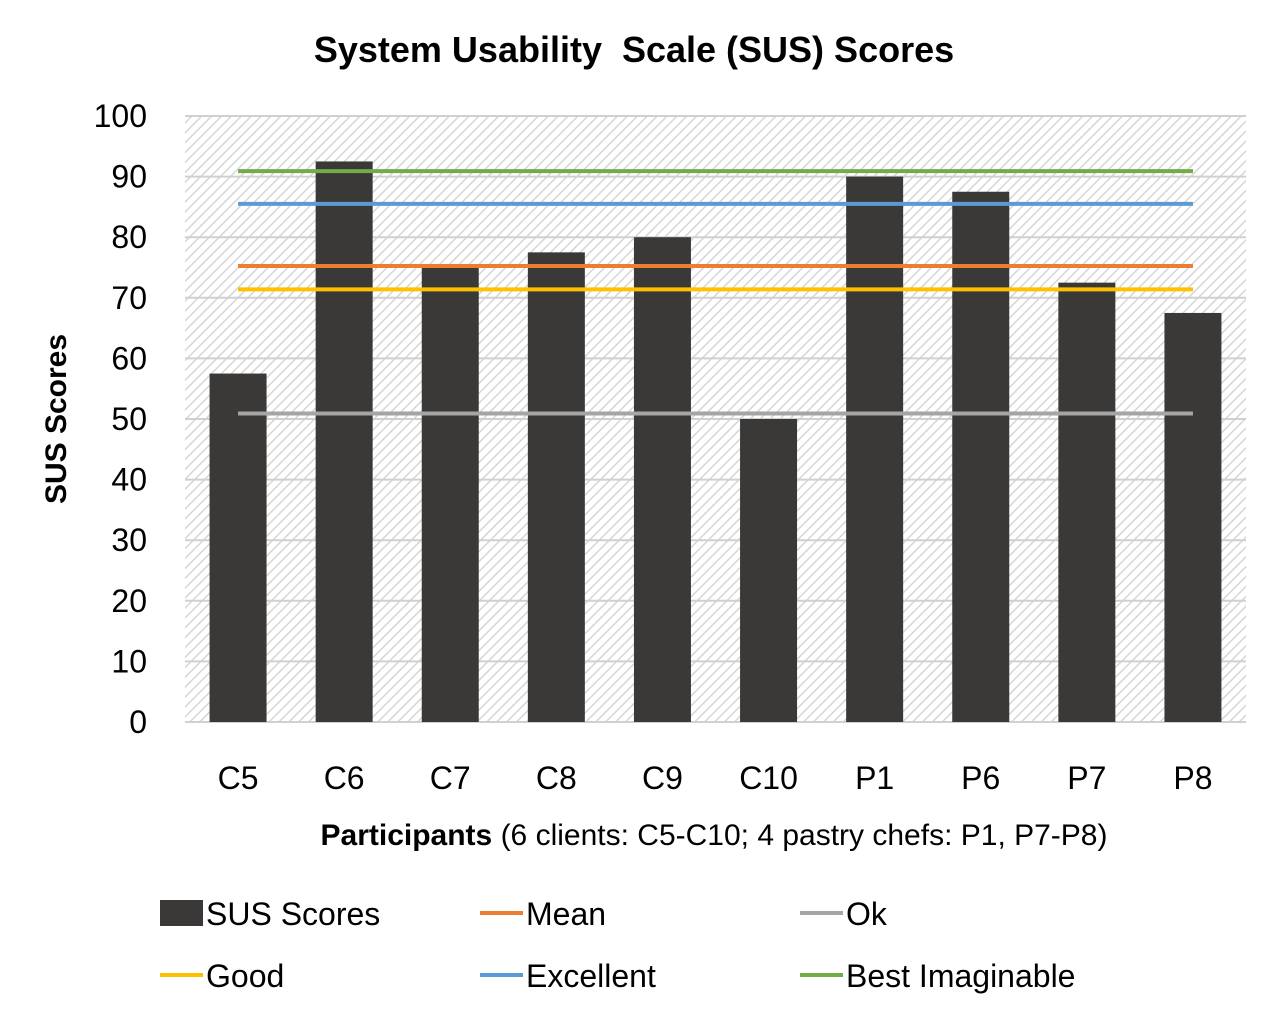  What do you see at coordinates (245, 976) in the screenshot?
I see `legend-label-good: Good` at bounding box center [245, 976].